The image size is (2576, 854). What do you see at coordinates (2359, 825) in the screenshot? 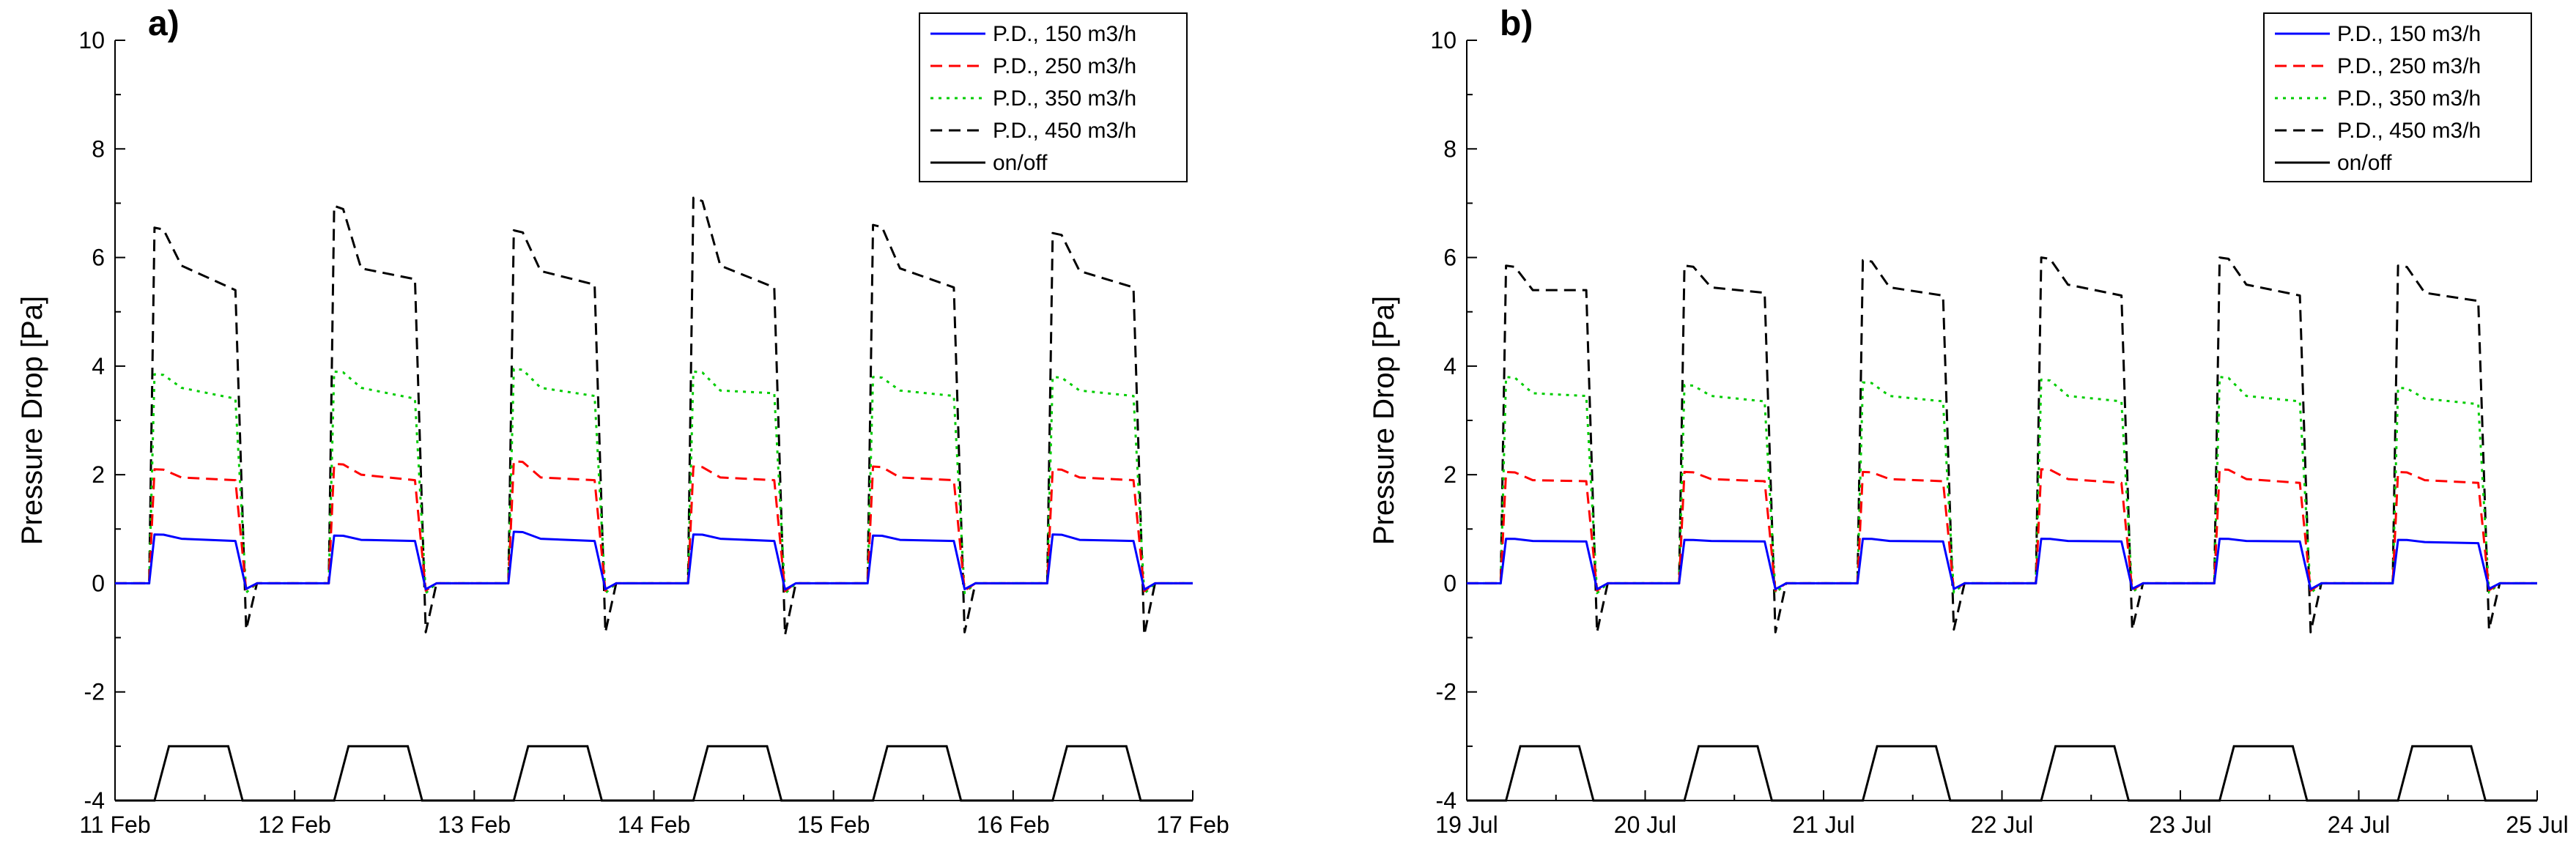
I see `x-tick-label: 24 Jul` at bounding box center [2359, 825].